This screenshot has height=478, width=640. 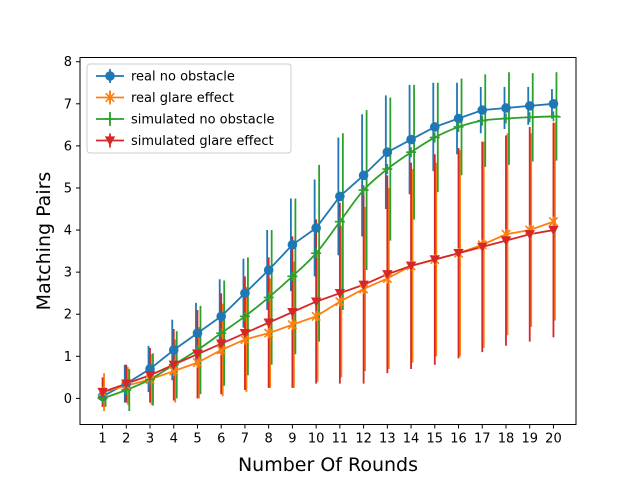 I want to click on y-tick-label: 3, so click(x=68, y=273).